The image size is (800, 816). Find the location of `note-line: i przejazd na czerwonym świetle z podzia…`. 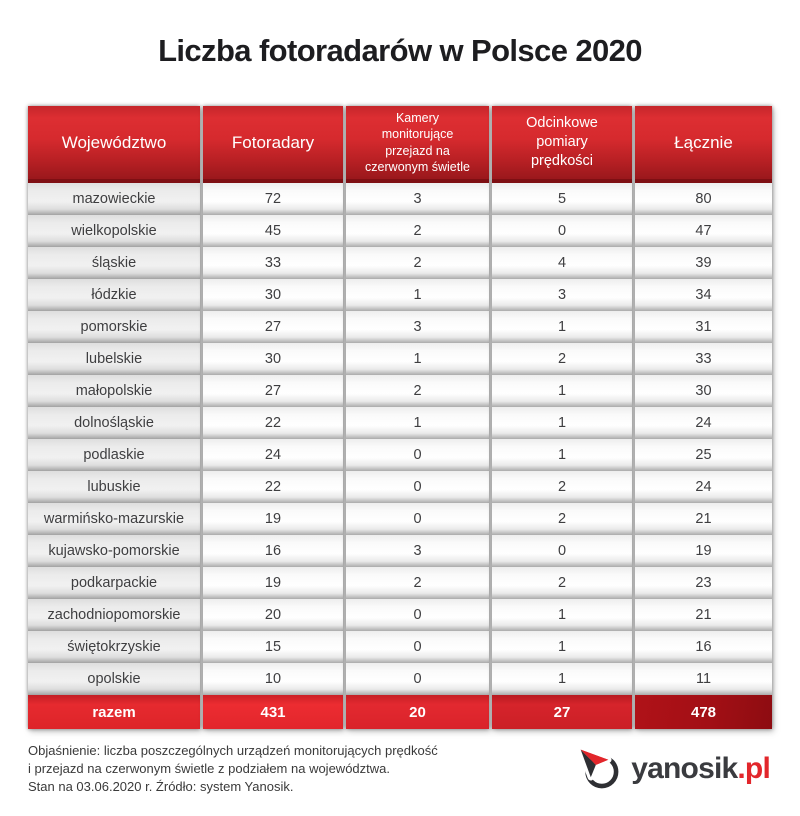

note-line: i przejazd na czerwonym świetle z podzia… is located at coordinates (209, 768).